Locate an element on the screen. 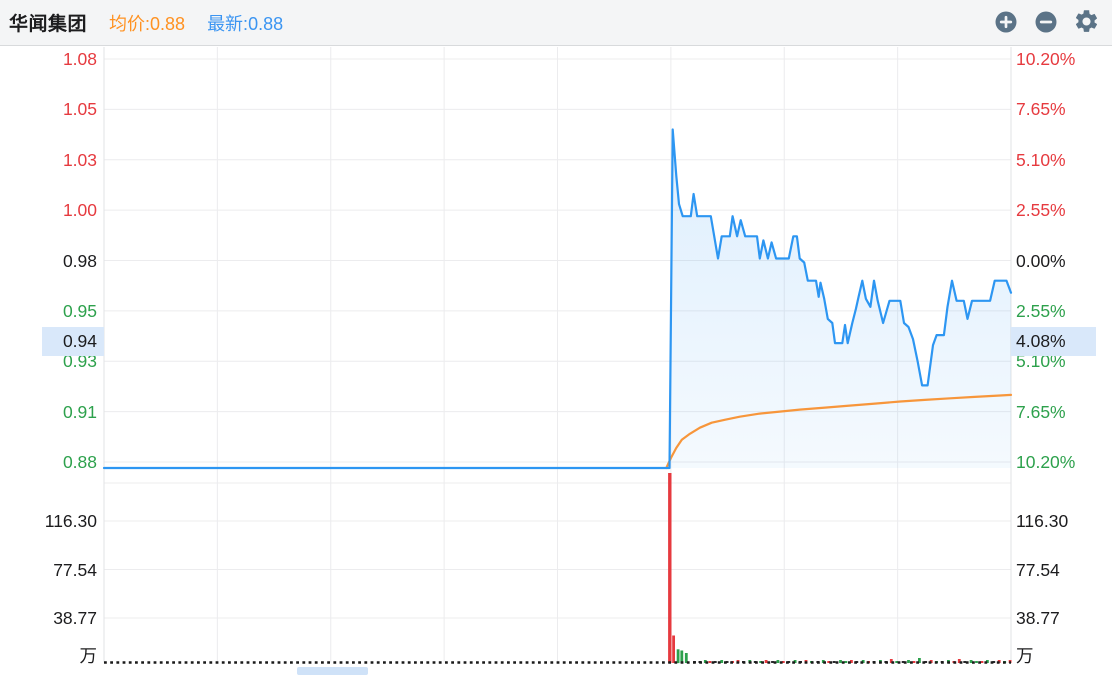  stock-name: 华闻集团 is located at coordinates (48, 24).